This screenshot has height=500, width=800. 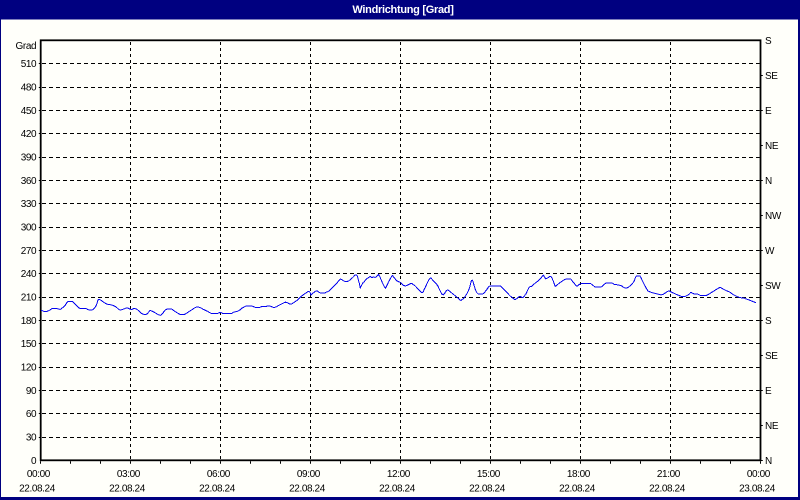 What do you see at coordinates (29, 298) in the screenshot?
I see `svg-text: 210` at bounding box center [29, 298].